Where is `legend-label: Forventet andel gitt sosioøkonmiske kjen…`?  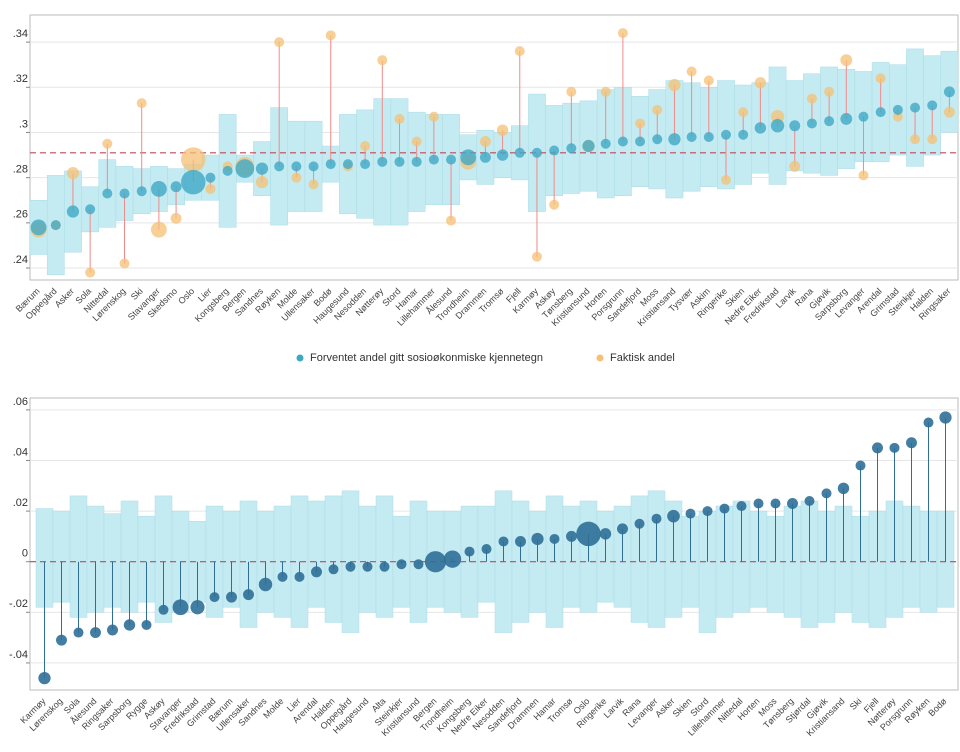 legend-label: Forventet andel gitt sosioøkonmiske kjen… is located at coordinates (426, 358).